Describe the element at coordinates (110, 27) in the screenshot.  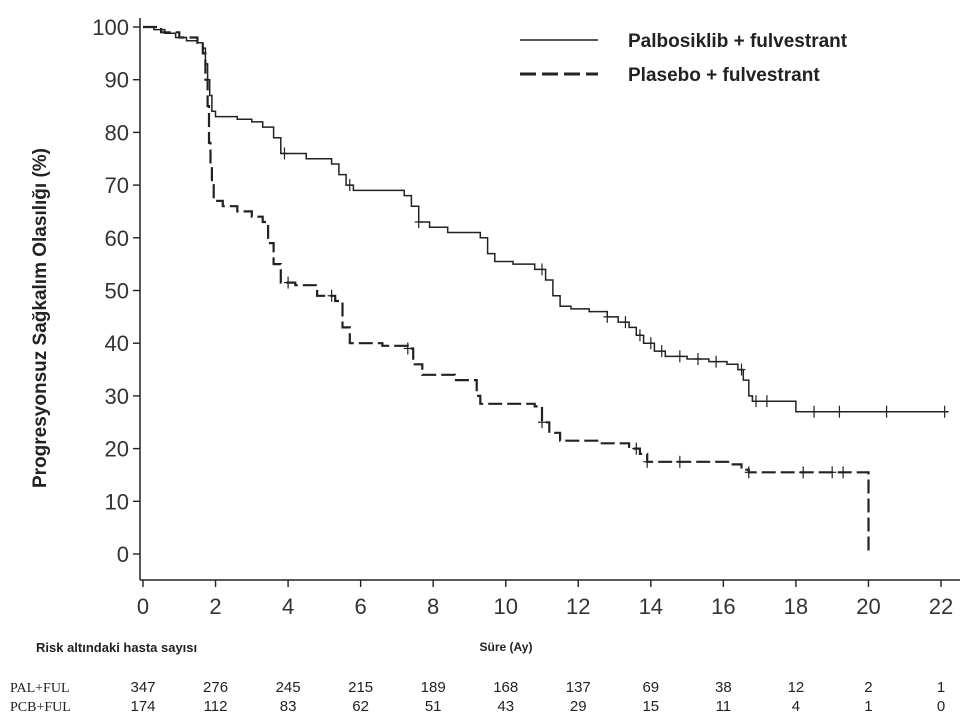
I see `y-tick-label: 100` at that location.